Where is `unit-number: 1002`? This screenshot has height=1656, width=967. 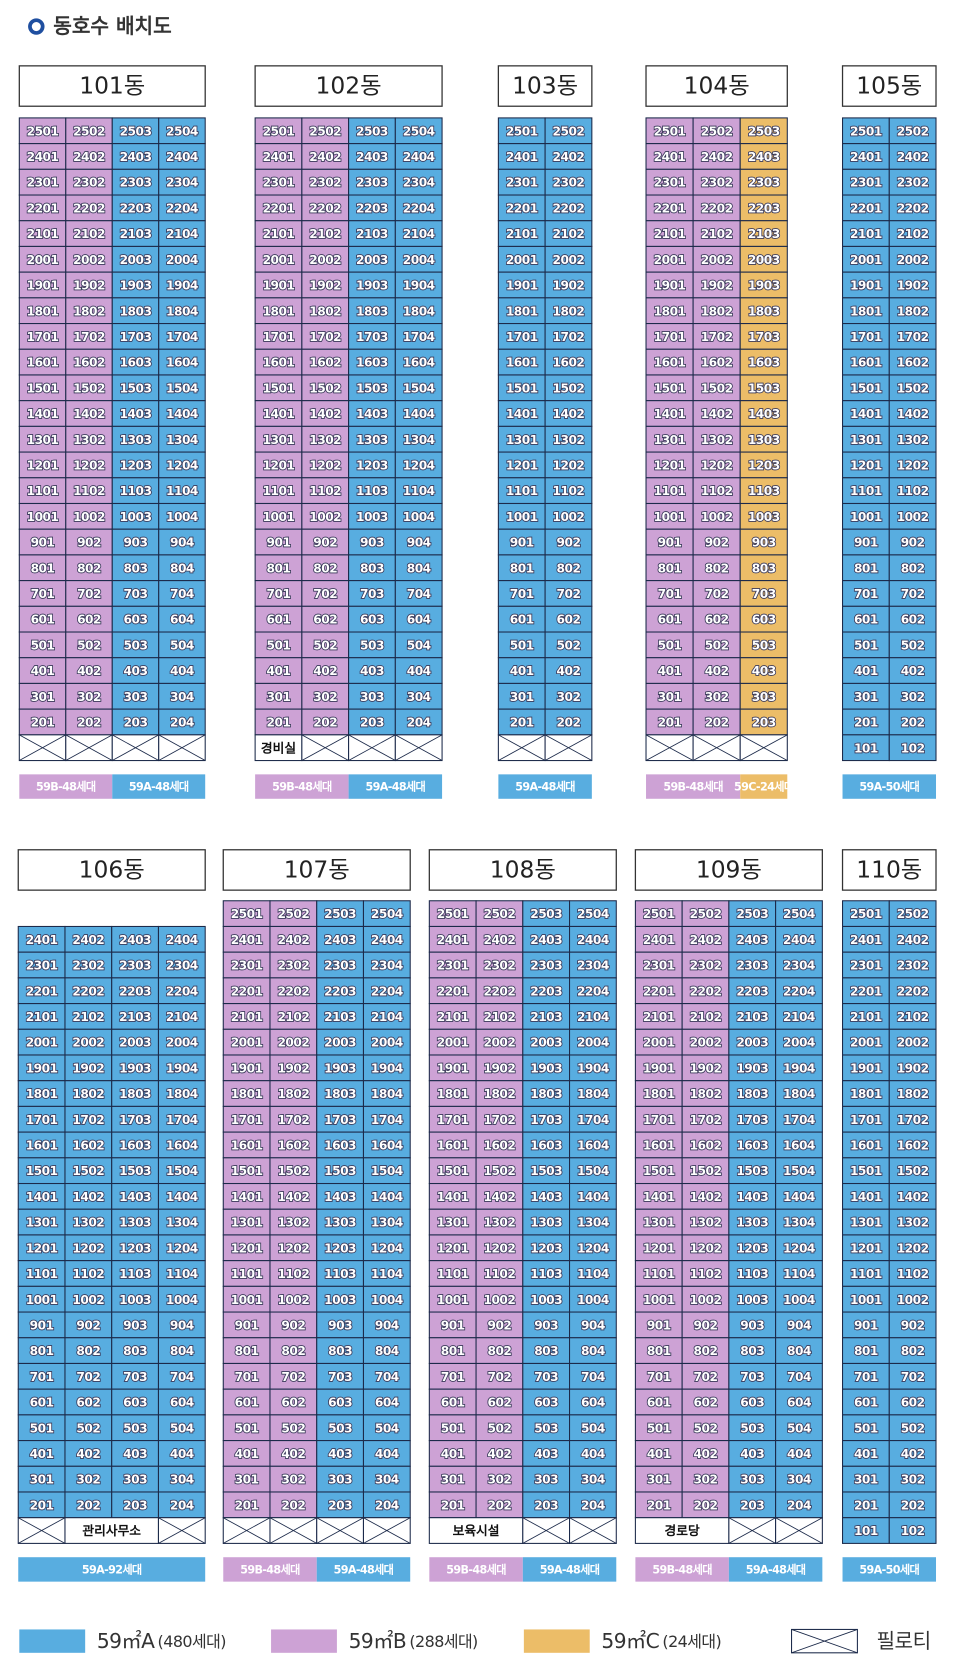
unit-number: 1002 is located at coordinates (717, 517).